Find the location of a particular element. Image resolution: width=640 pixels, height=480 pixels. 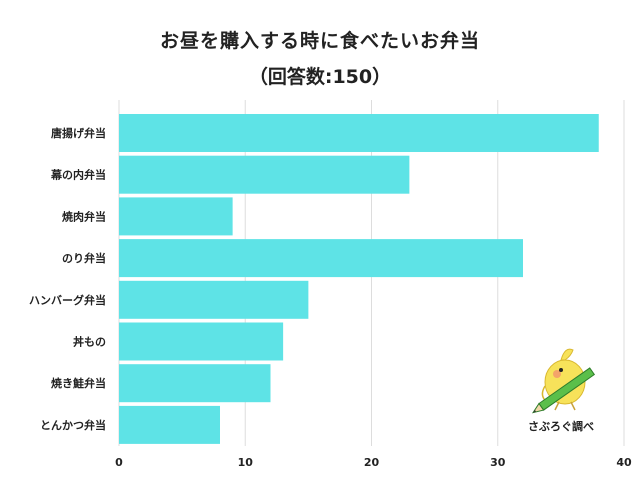

x-tick-label: 0 is located at coordinates (119, 462).